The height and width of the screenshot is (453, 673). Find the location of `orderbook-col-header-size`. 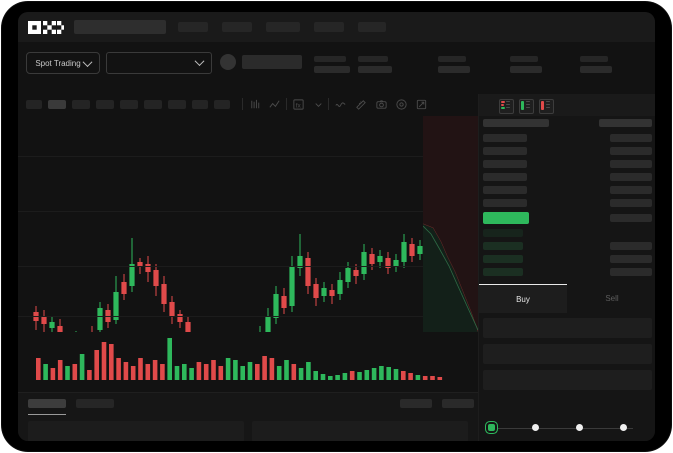

orderbook-col-header-size is located at coordinates (625, 123).